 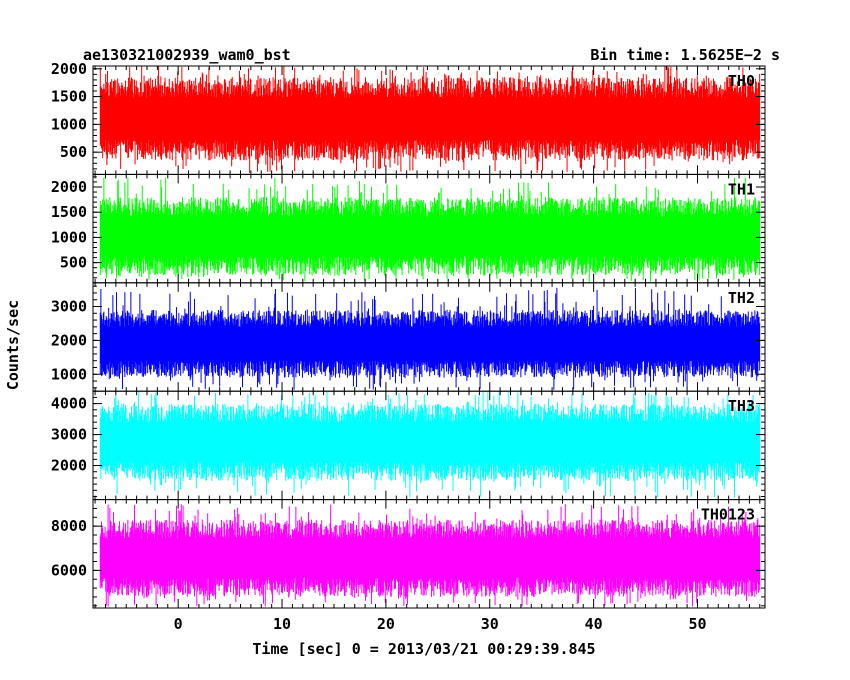 I want to click on panel-th1: 500 1000 1500 2000 TH1, so click(x=408, y=228).